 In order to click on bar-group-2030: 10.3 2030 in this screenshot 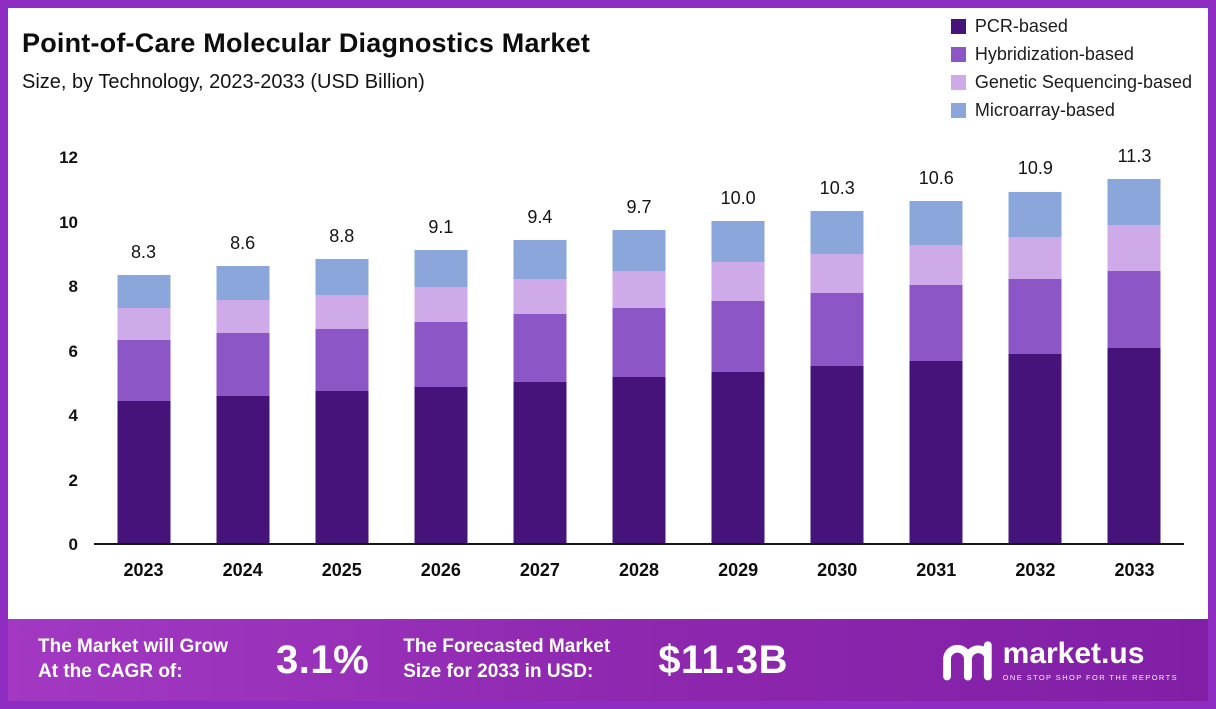, I will do `click(837, 369)`.